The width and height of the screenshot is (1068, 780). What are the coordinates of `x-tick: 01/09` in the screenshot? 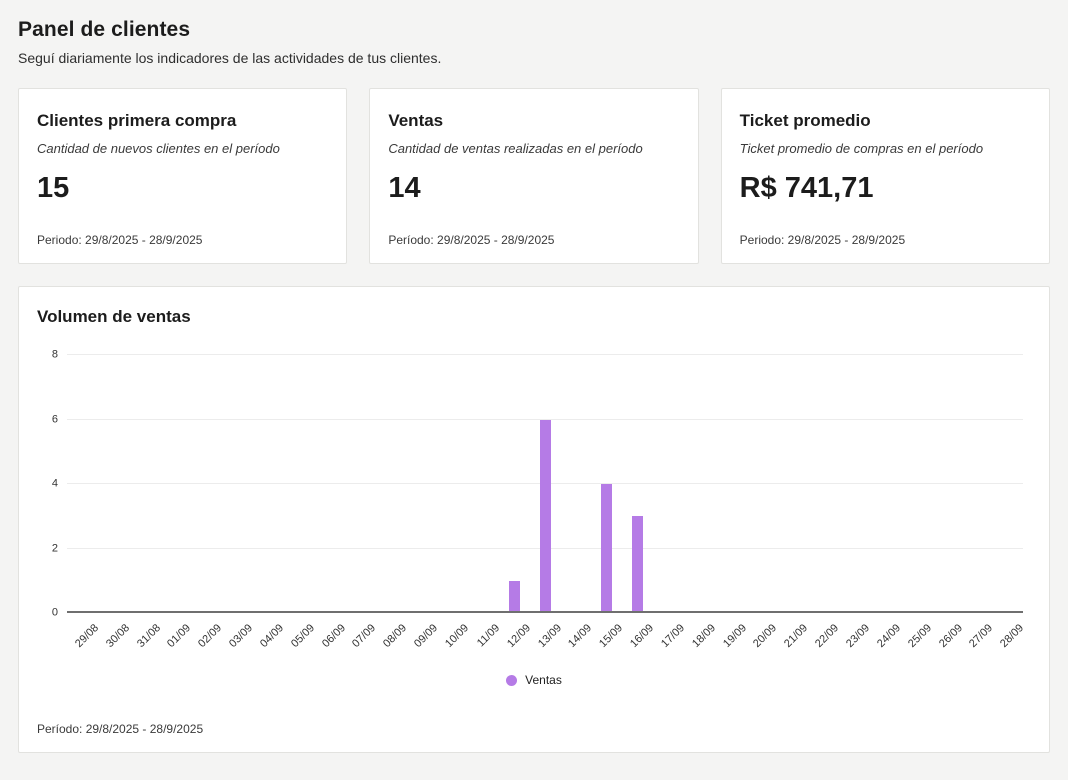 It's located at (177, 642).